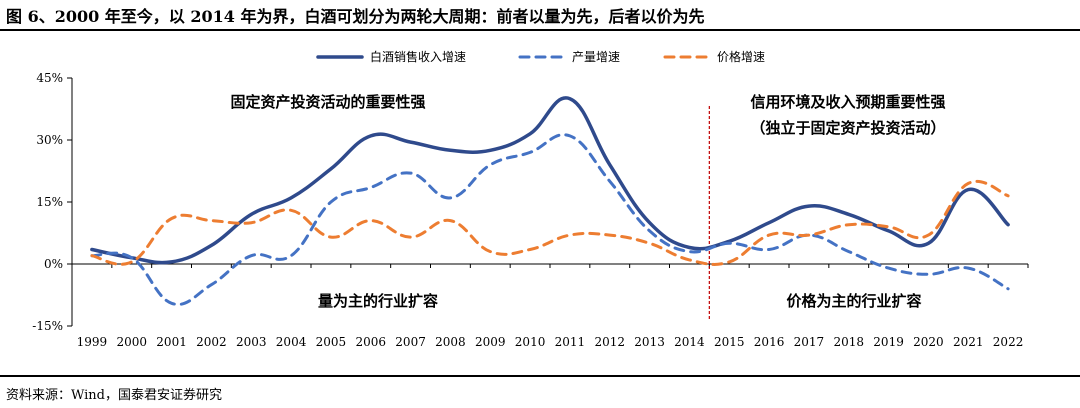 The width and height of the screenshot is (1080, 408). Describe the element at coordinates (251, 342) in the screenshot. I see `x-tick-label: 2003` at that location.